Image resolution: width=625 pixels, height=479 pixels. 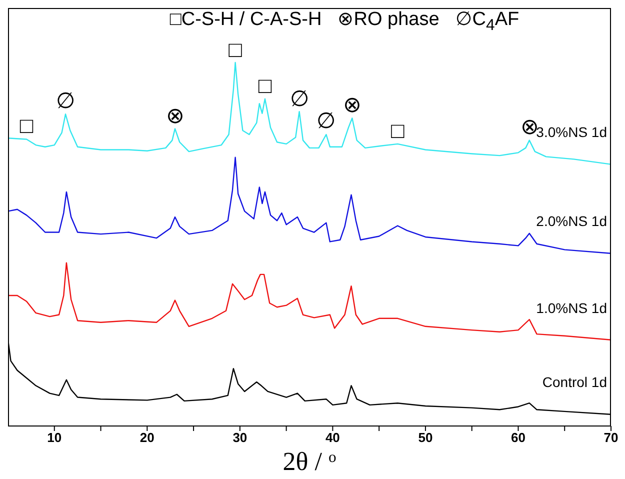 What do you see at coordinates (487, 21) in the screenshot?
I see `text: ∅C$_{4}$AF` at bounding box center [487, 21].